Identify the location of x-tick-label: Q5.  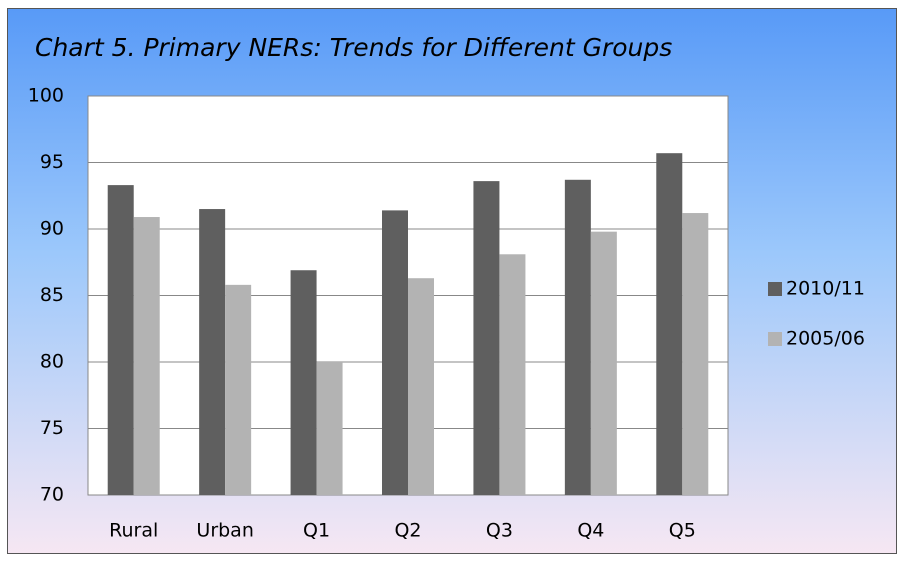
(682, 531).